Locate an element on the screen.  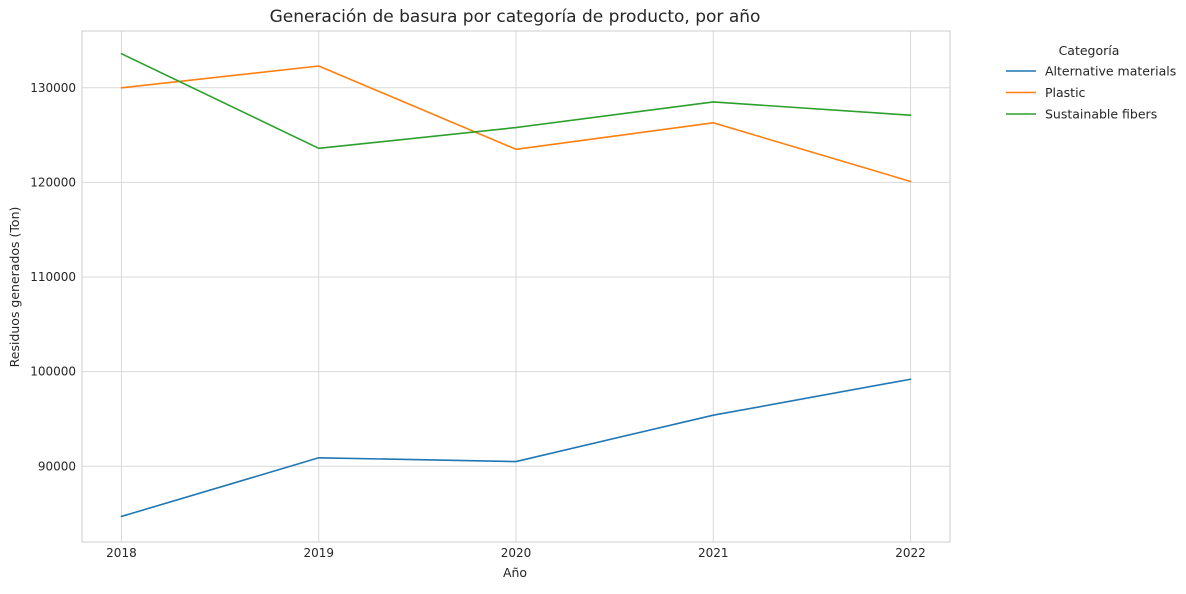
y-axis-label: Residuos generados (Ton) is located at coordinates (14, 287).